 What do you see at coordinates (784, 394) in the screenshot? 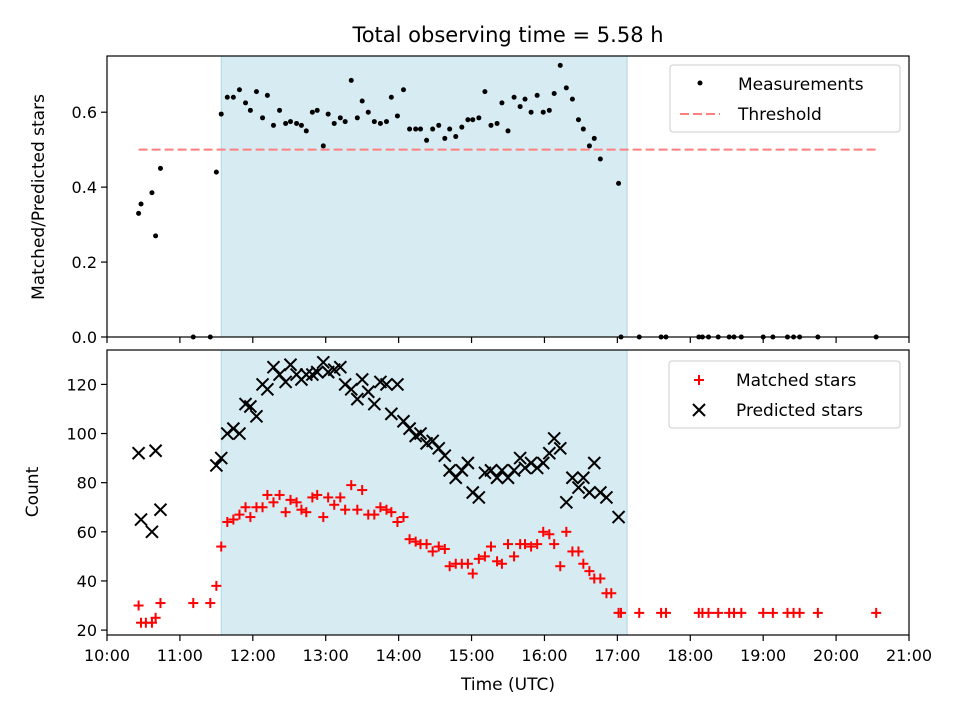
I see `bottom-legend: Matched stars Predicted stars` at bounding box center [784, 394].